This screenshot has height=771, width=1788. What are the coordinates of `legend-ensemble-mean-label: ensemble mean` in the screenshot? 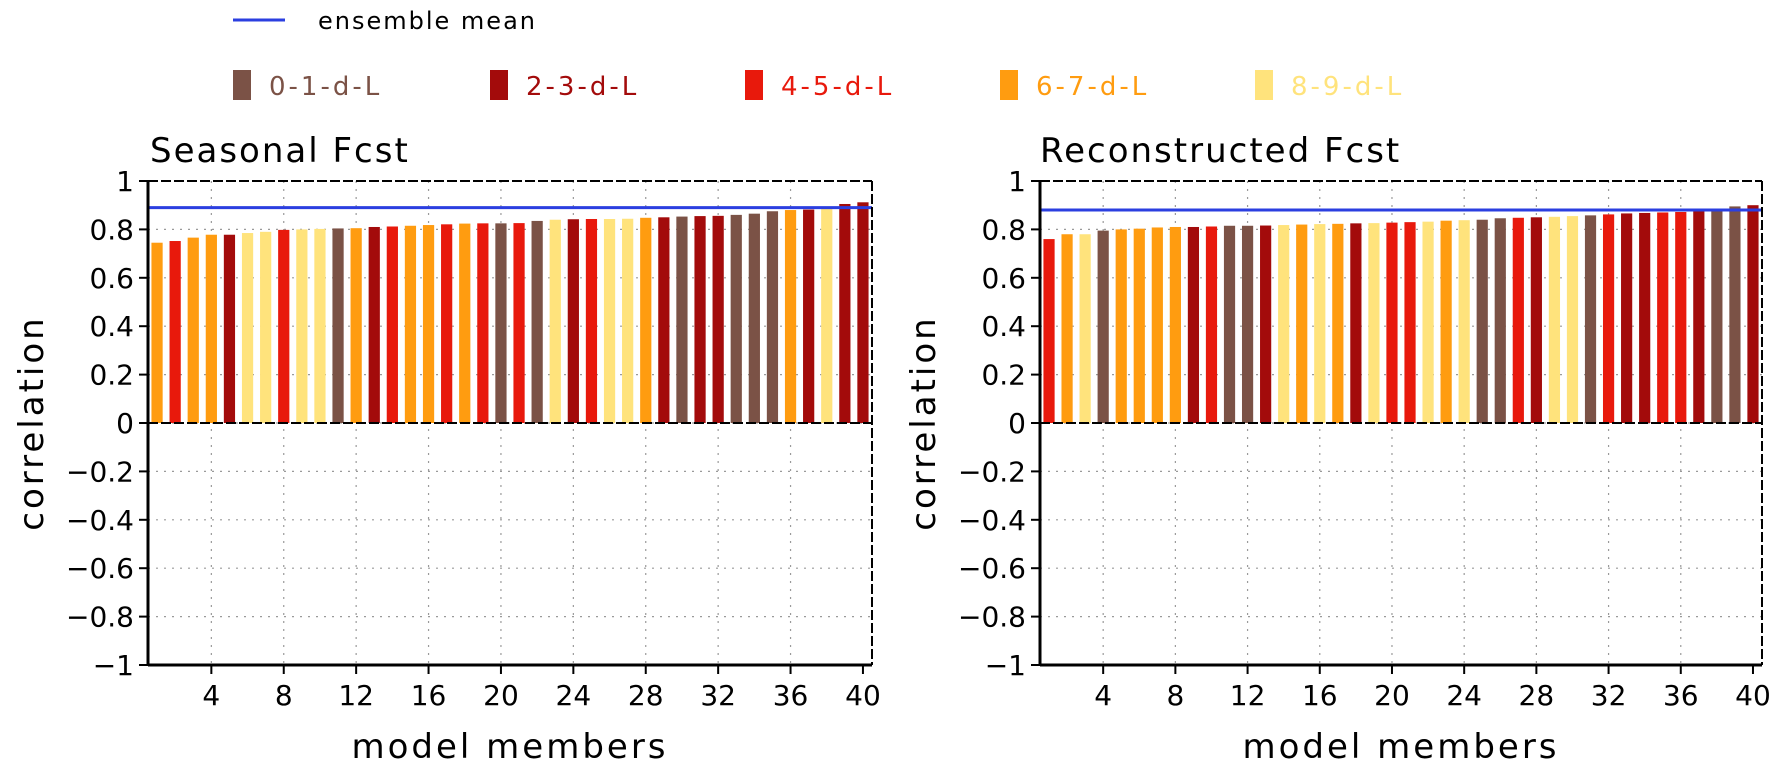 It's located at (427, 21).